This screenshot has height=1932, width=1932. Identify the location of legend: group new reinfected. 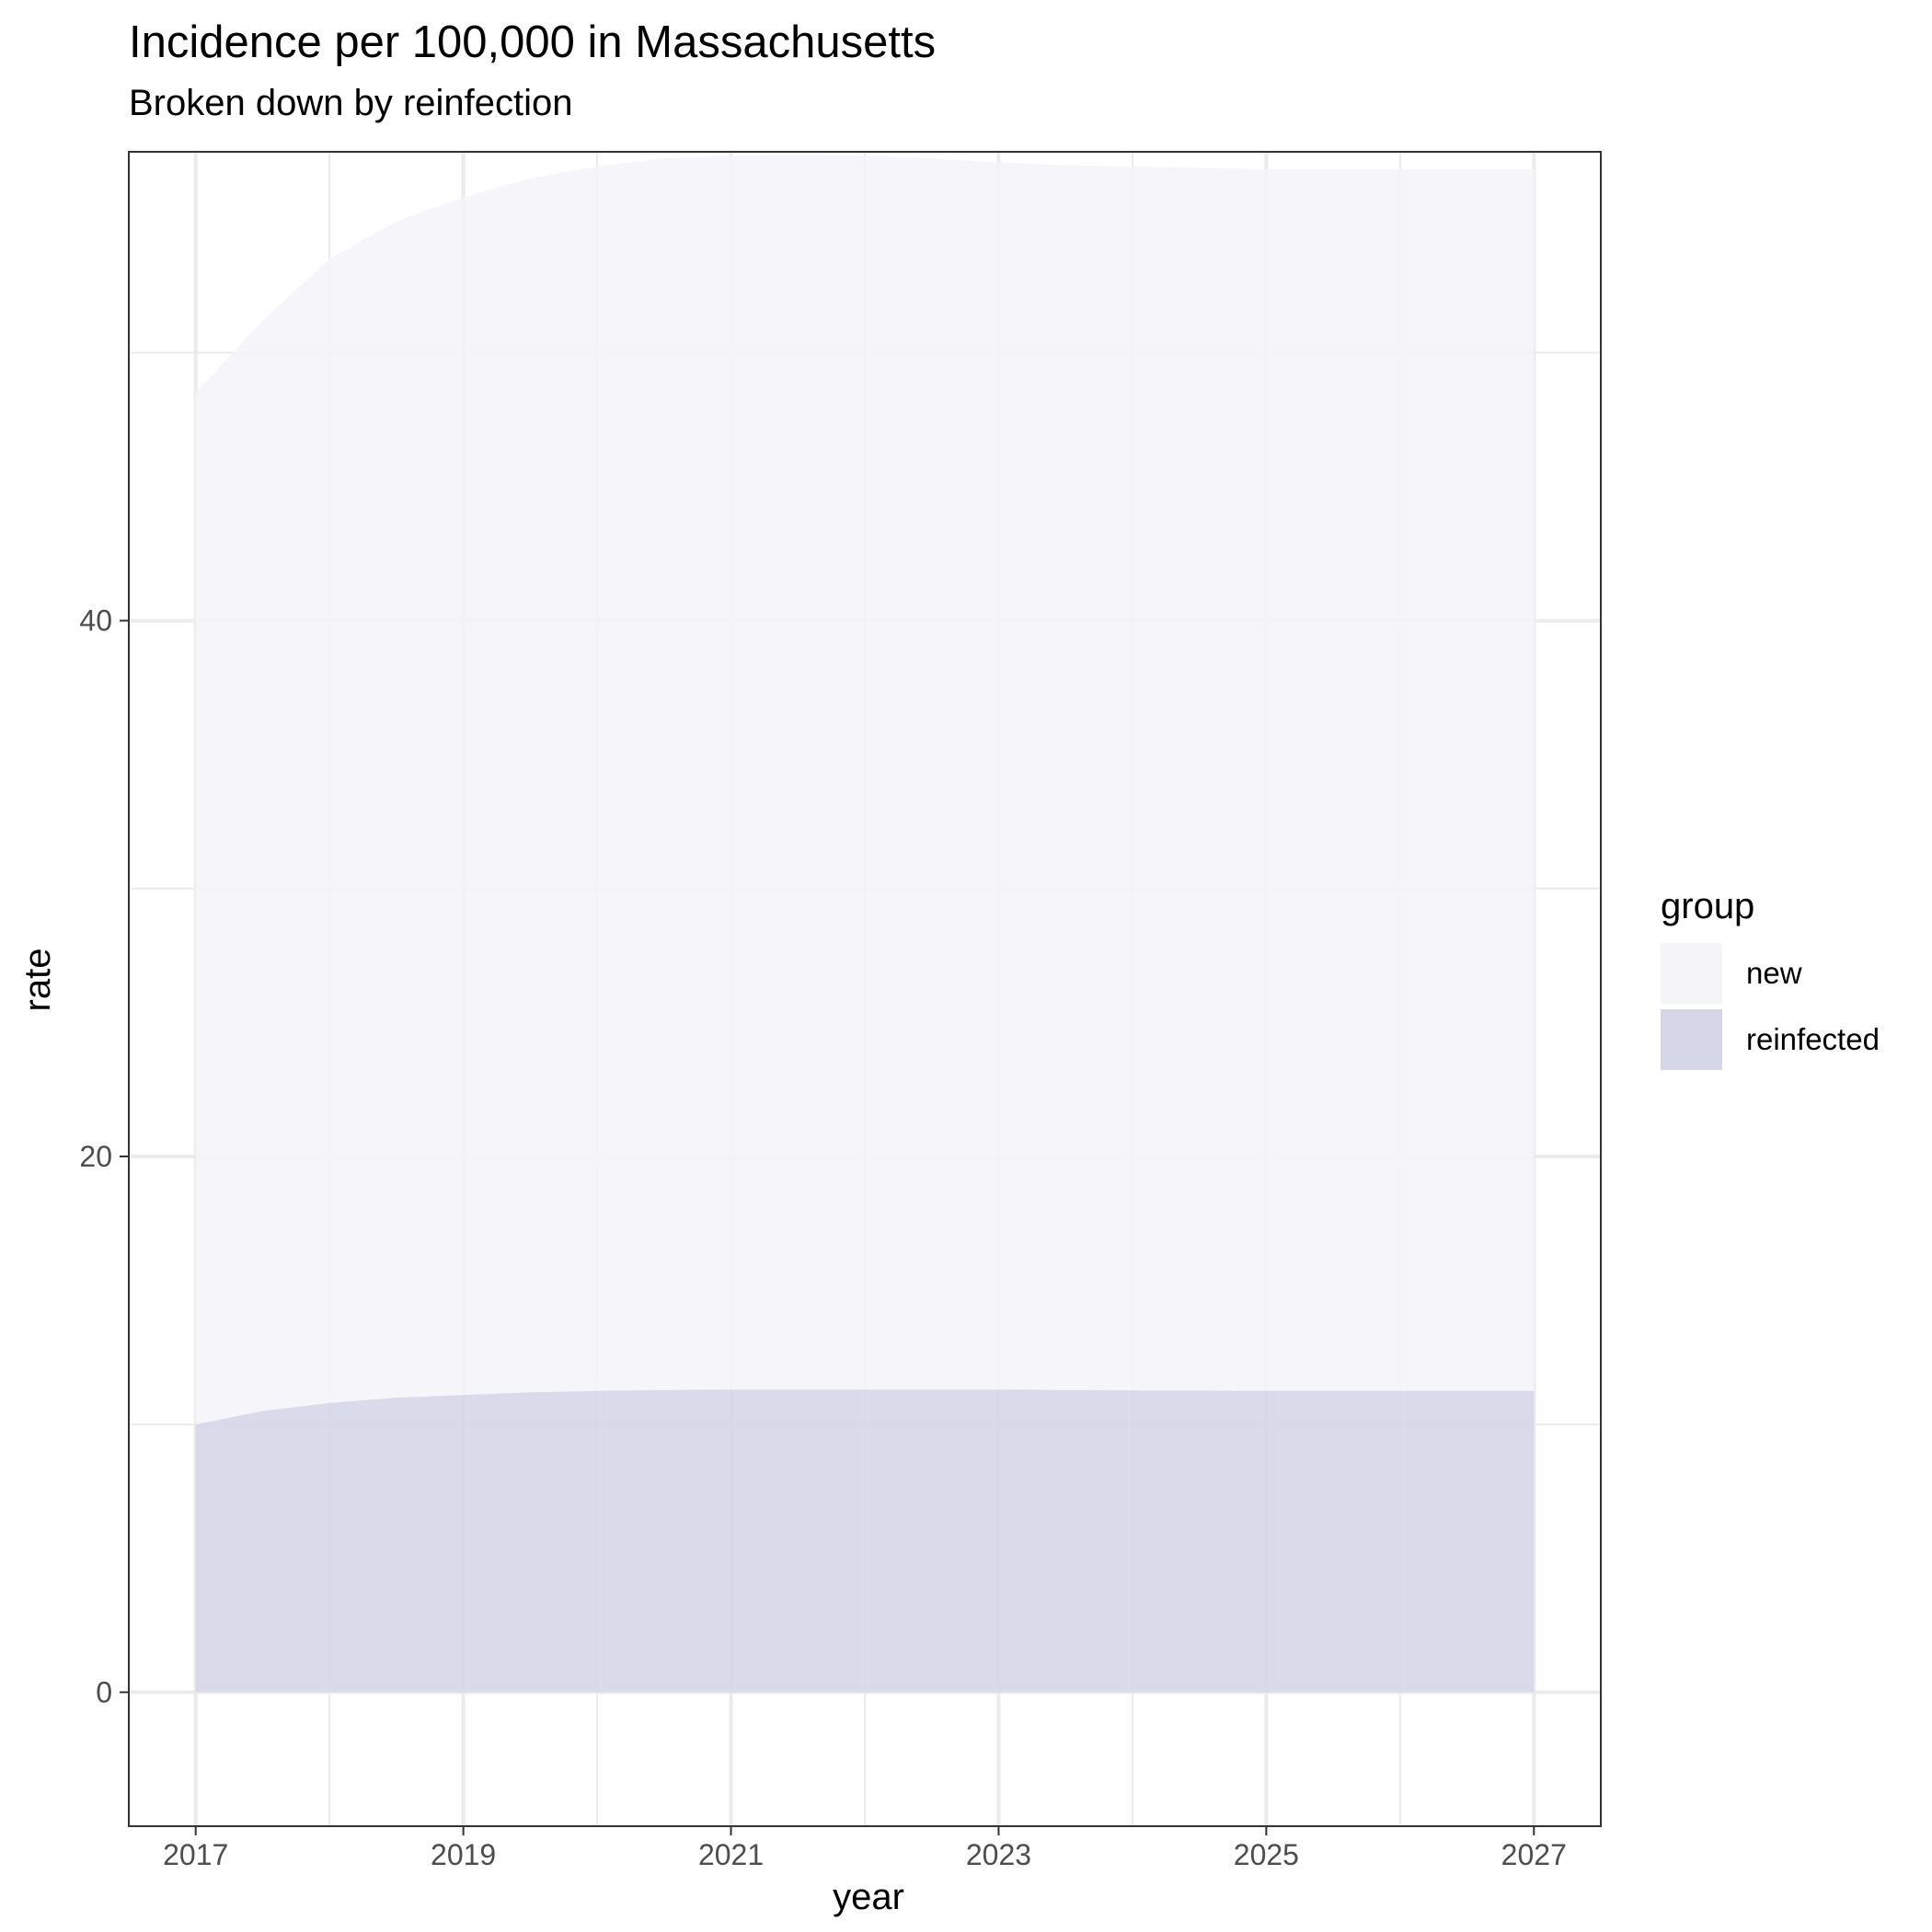
(1770, 978).